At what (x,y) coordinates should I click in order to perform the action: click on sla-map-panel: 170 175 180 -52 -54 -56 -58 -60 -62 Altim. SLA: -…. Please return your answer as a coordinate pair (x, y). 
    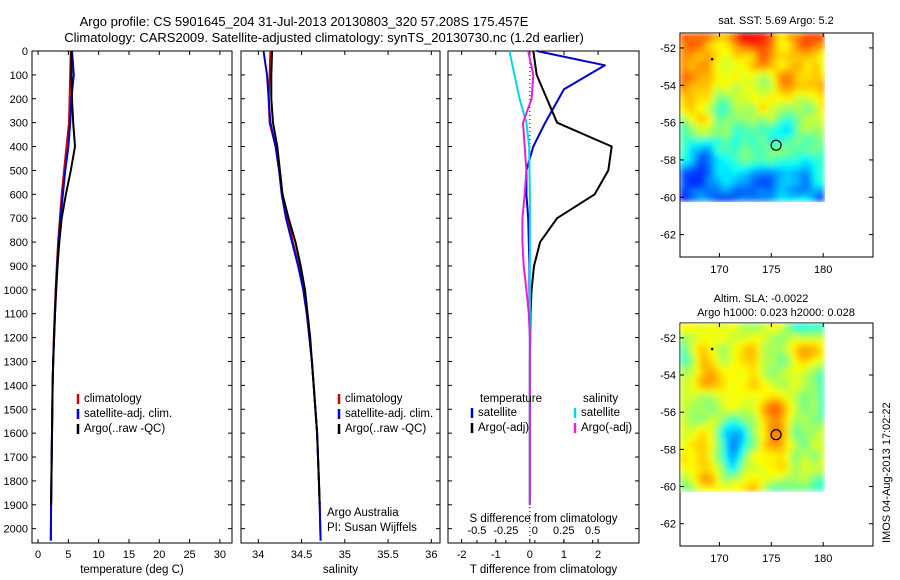
    Looking at the image, I should click on (767, 429).